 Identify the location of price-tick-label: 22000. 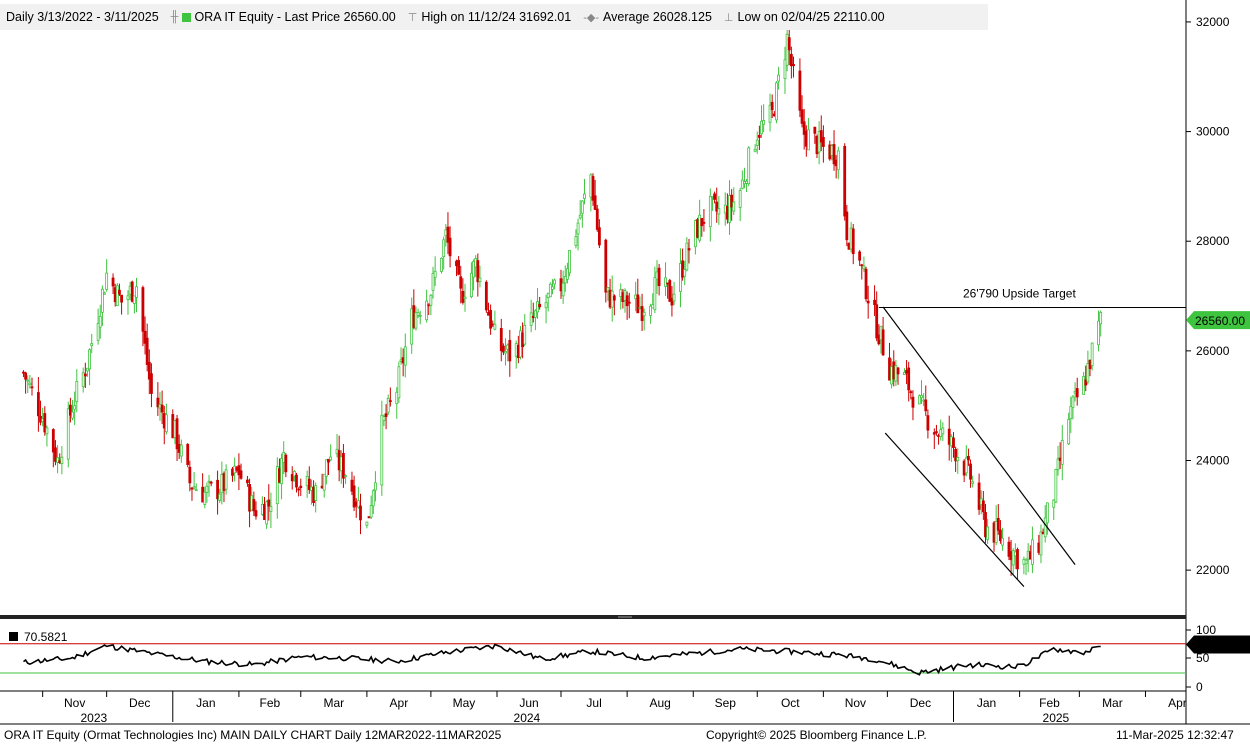
(1213, 570).